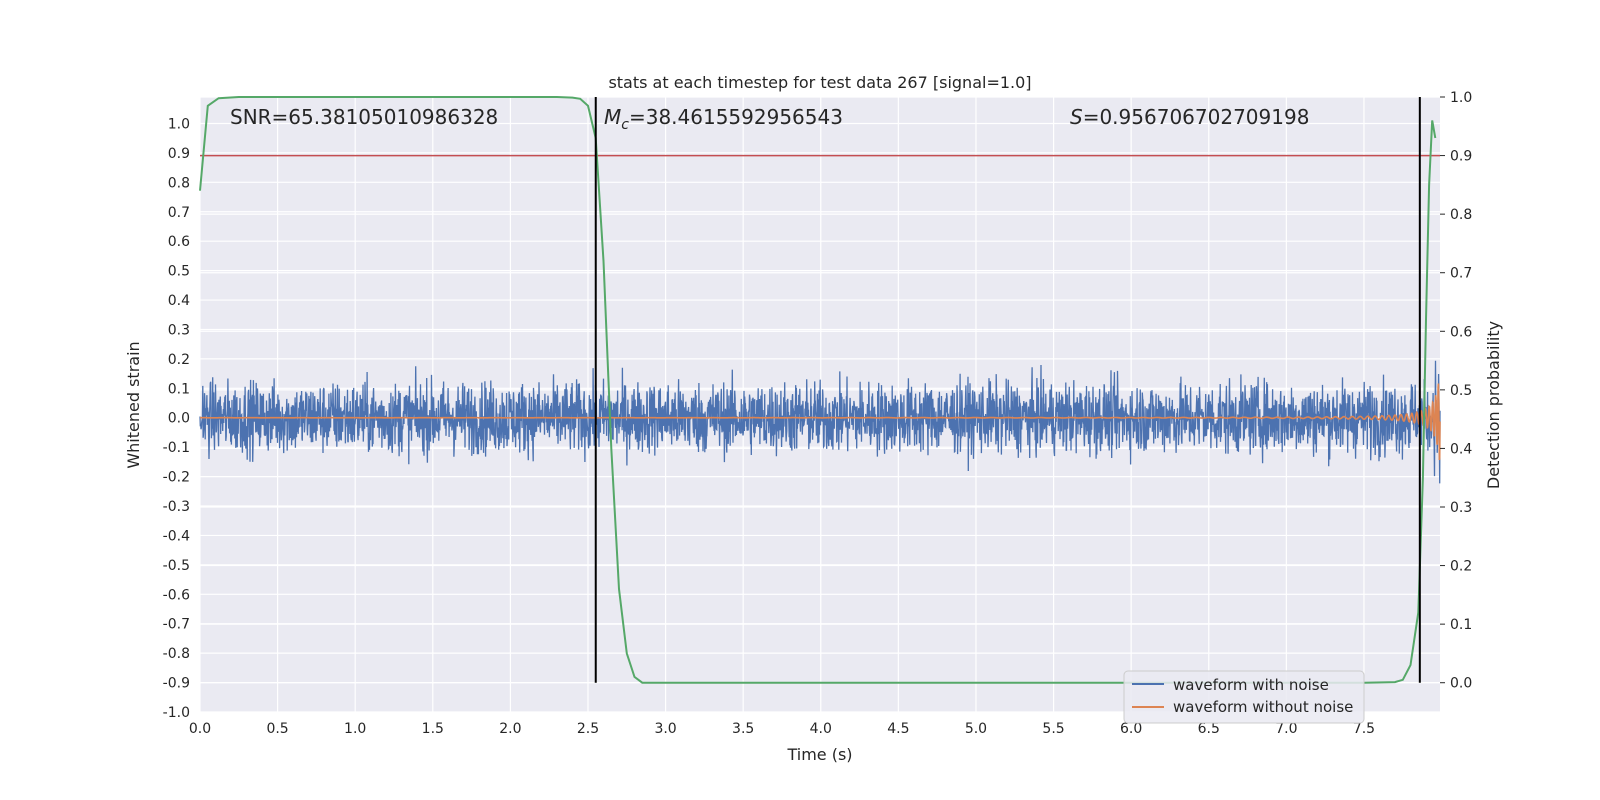 This screenshot has height=800, width=1600. Describe the element at coordinates (176, 448) in the screenshot. I see `y-tick-label-left: -0.1` at that location.